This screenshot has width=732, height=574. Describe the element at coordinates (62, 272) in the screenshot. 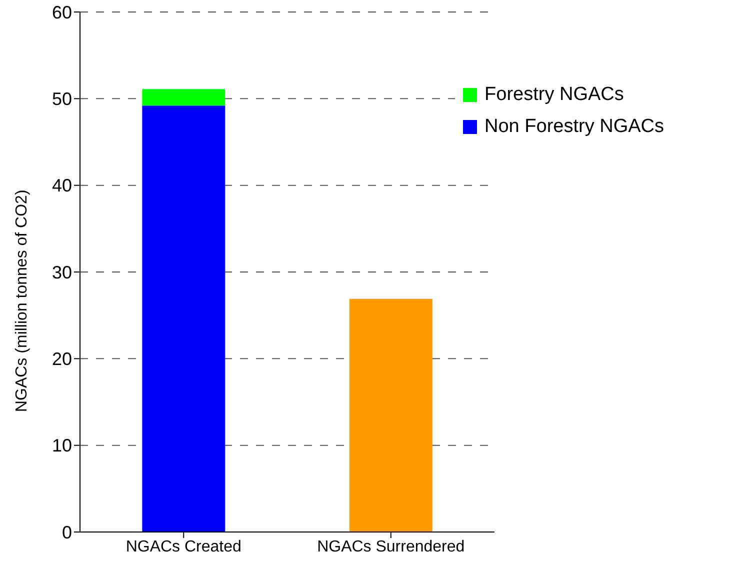

I see `y-tick-label: 30` at that location.